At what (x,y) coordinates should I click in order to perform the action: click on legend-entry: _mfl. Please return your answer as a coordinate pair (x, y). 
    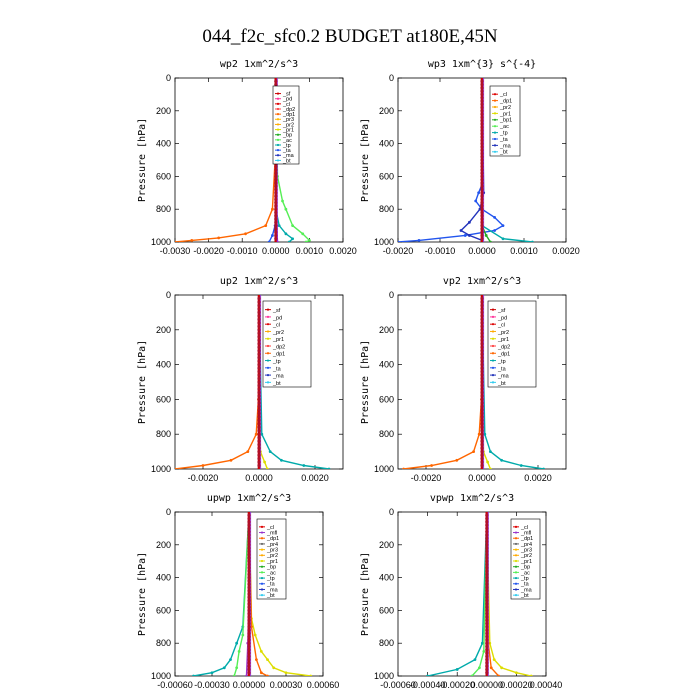
    Looking at the image, I should click on (271, 533).